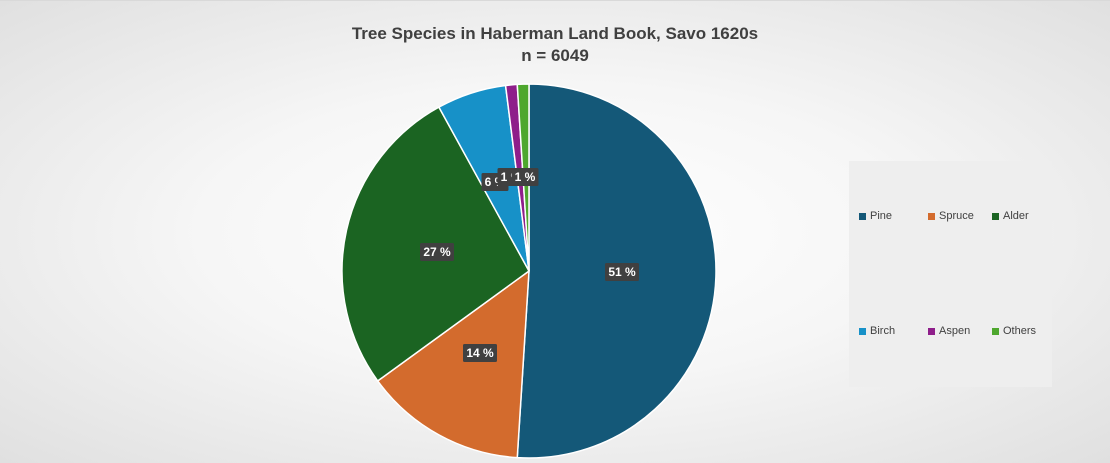 This screenshot has width=1110, height=463. What do you see at coordinates (950, 274) in the screenshot?
I see `legend: Pine Spruce Alder Birch Aspen Others` at bounding box center [950, 274].